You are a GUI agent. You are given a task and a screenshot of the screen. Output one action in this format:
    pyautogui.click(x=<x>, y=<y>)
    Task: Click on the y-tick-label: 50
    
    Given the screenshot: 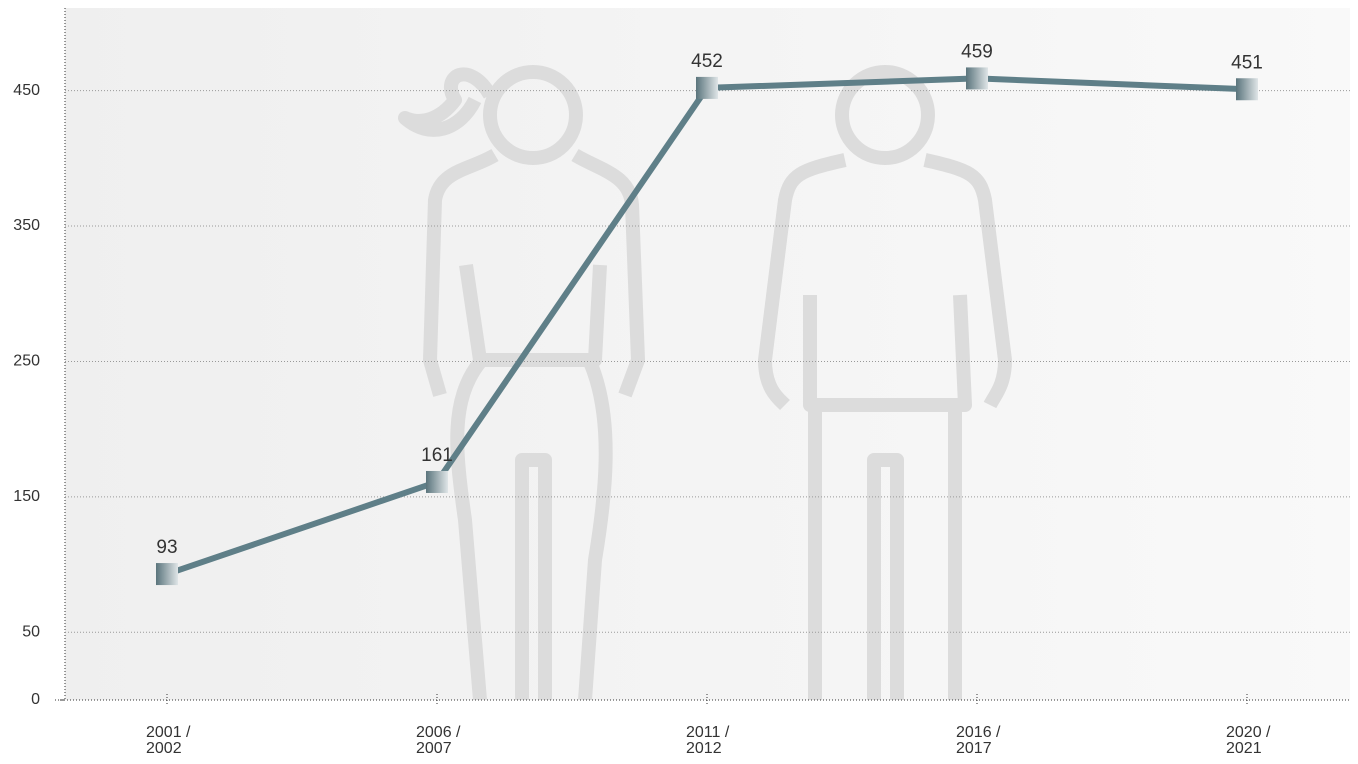 What is the action you would take?
    pyautogui.click(x=31, y=632)
    